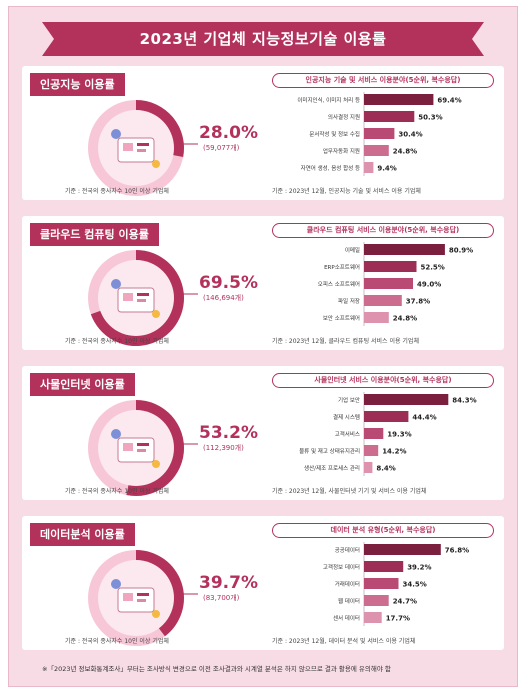  Describe the element at coordinates (346, 191) in the screenshot. I see `chart-source: 기준 : 2023년 12월, 인공지능 기술 및 서비스 이용 기업체` at that location.